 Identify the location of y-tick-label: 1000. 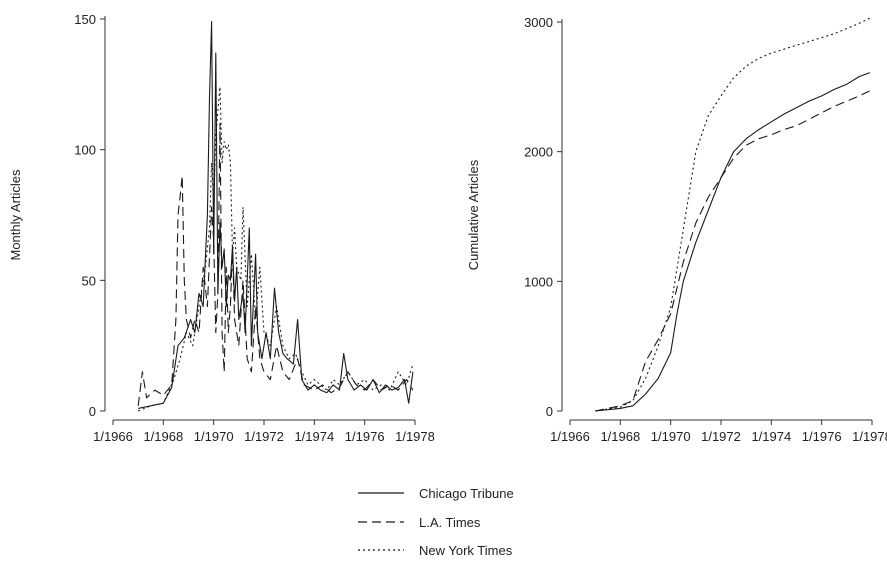
(538, 281).